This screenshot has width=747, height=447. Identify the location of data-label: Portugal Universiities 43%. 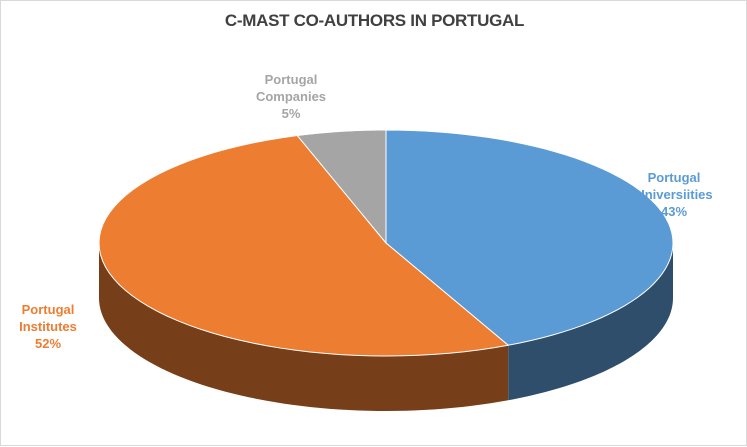
(673, 194).